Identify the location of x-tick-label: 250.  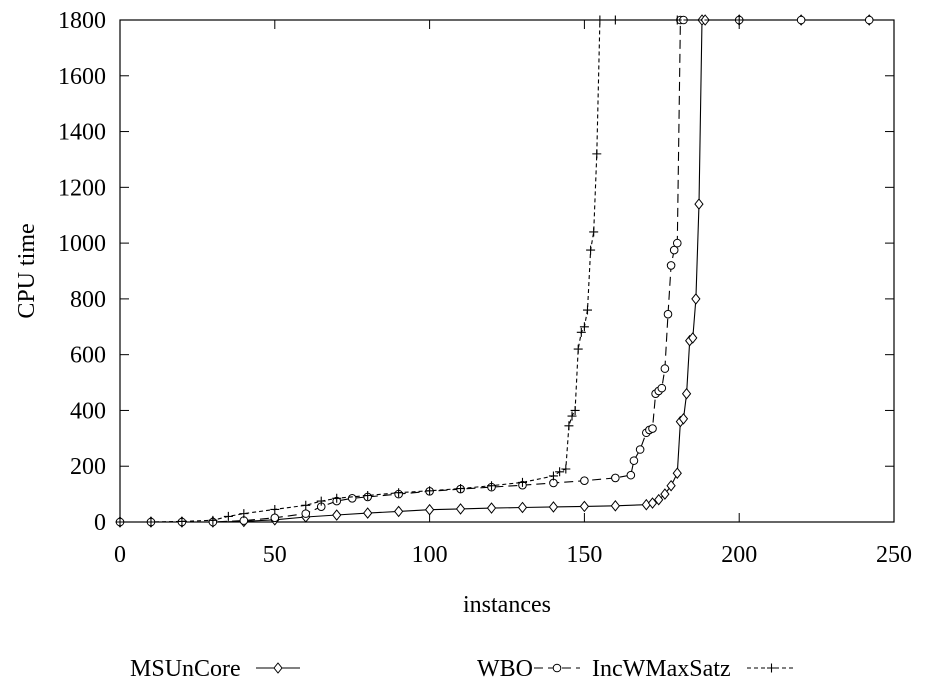
(894, 555).